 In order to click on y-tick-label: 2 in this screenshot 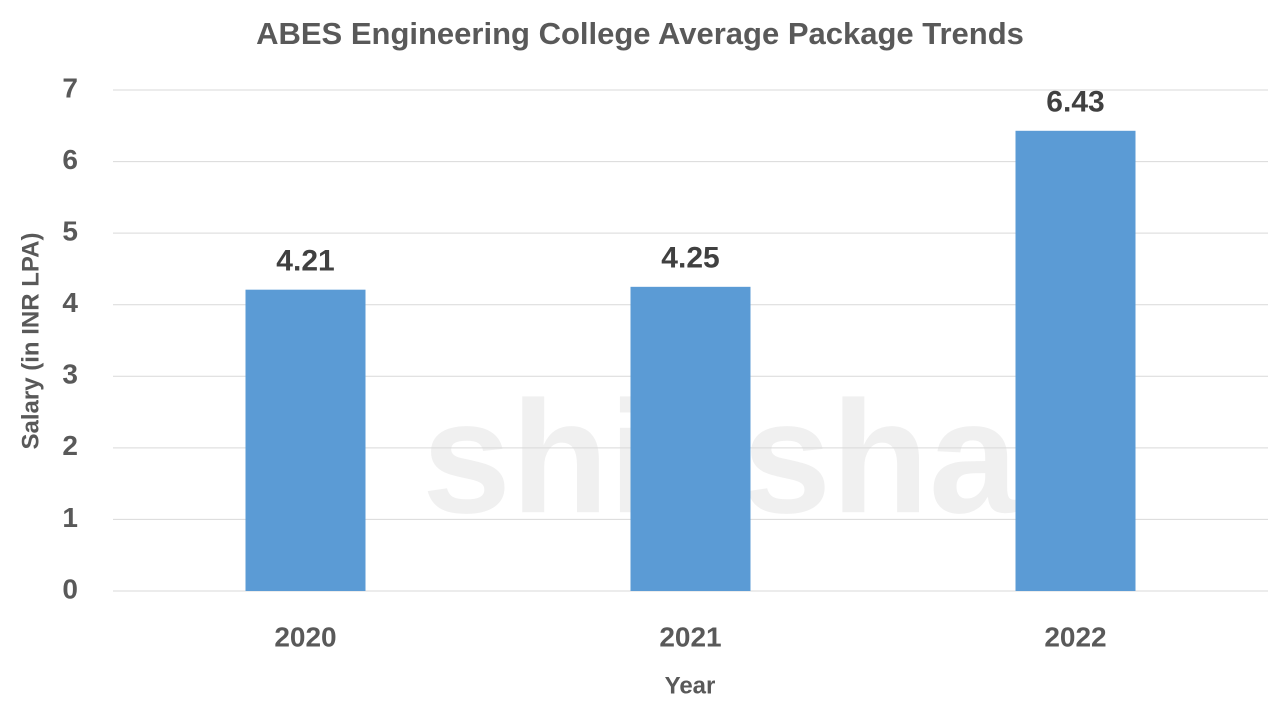, I will do `click(70, 445)`.